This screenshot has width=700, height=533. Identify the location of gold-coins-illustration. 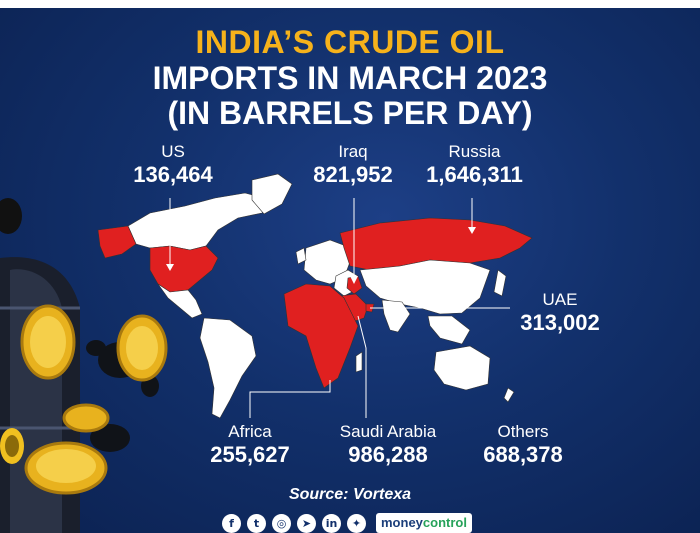
(94, 399).